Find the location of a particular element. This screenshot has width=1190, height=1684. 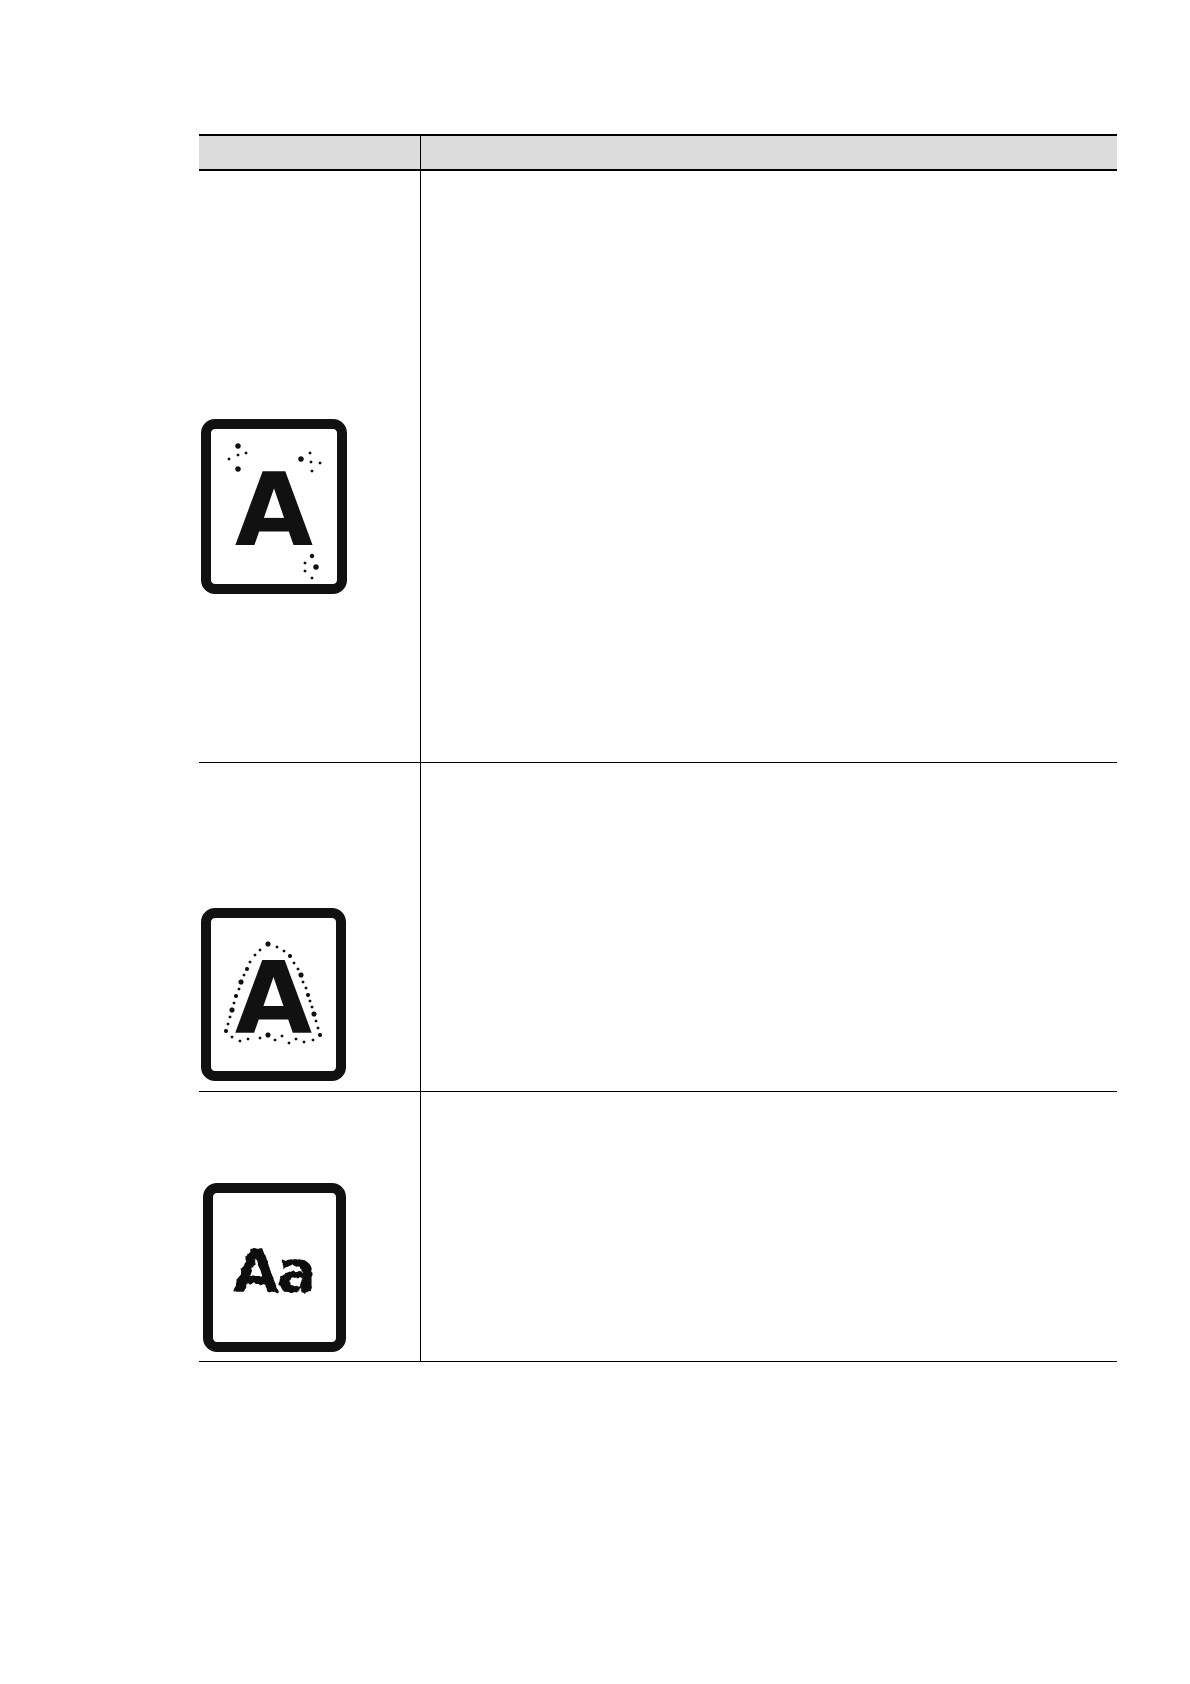

scatter-halo-dots is located at coordinates (273, 993).